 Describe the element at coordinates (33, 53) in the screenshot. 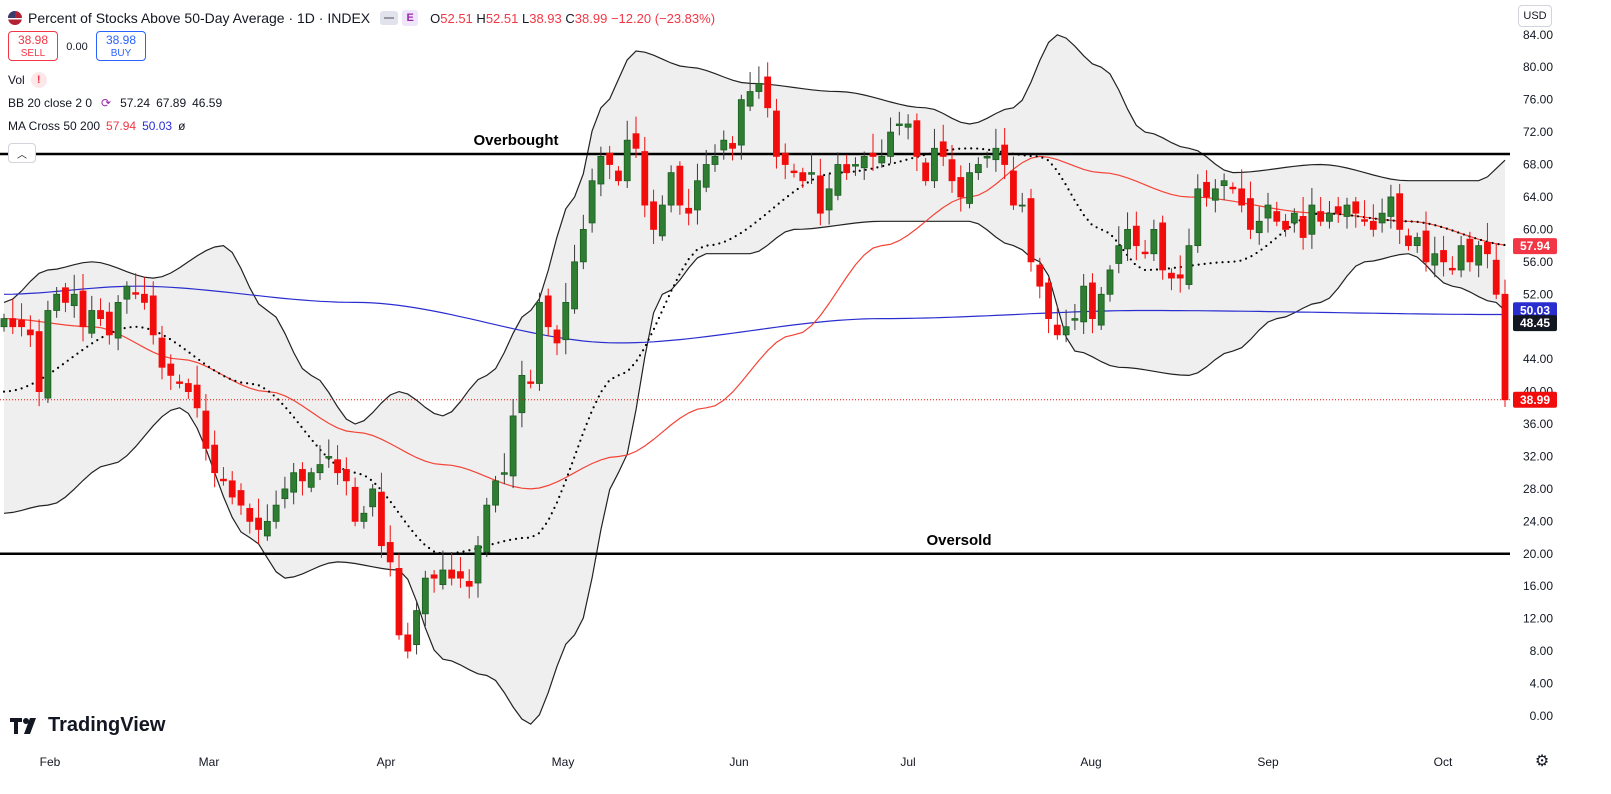

I see `sell-label: SELL` at that location.